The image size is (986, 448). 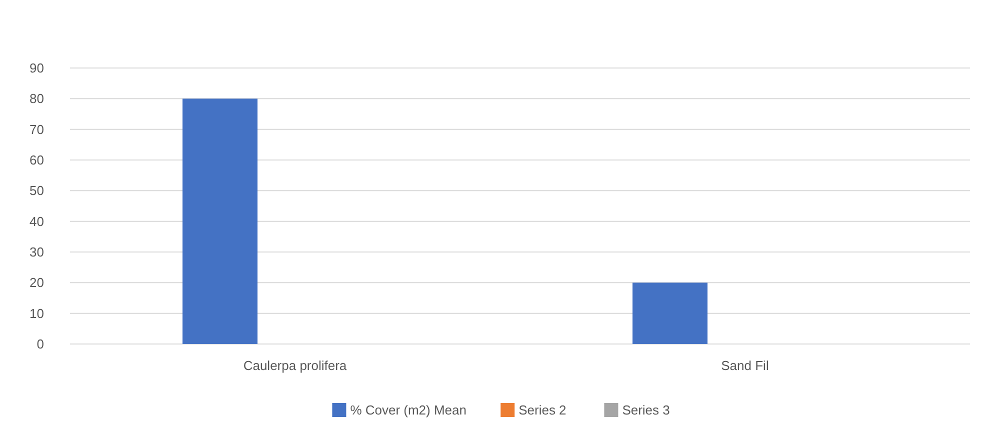 I want to click on y-tick-label: 20, so click(x=37, y=282).